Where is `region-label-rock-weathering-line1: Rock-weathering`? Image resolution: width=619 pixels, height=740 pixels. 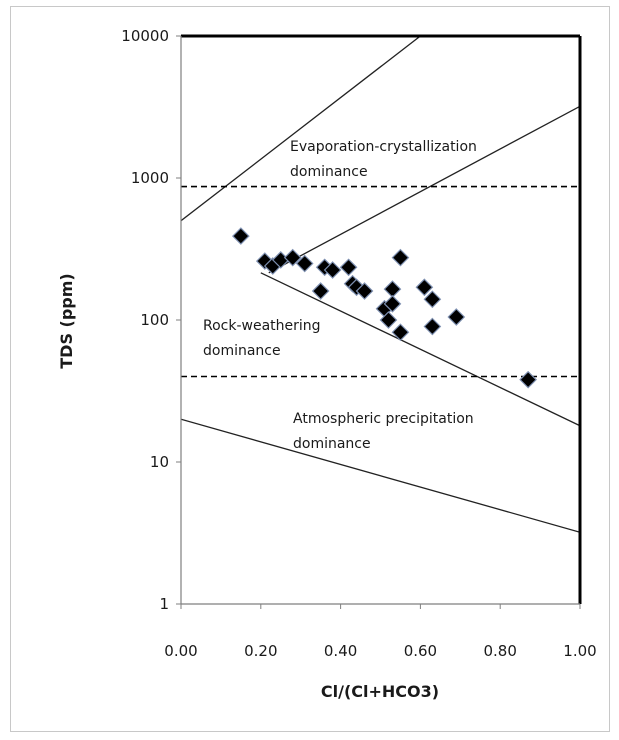 region-label-rock-weathering-line1: Rock-weathering is located at coordinates (262, 326).